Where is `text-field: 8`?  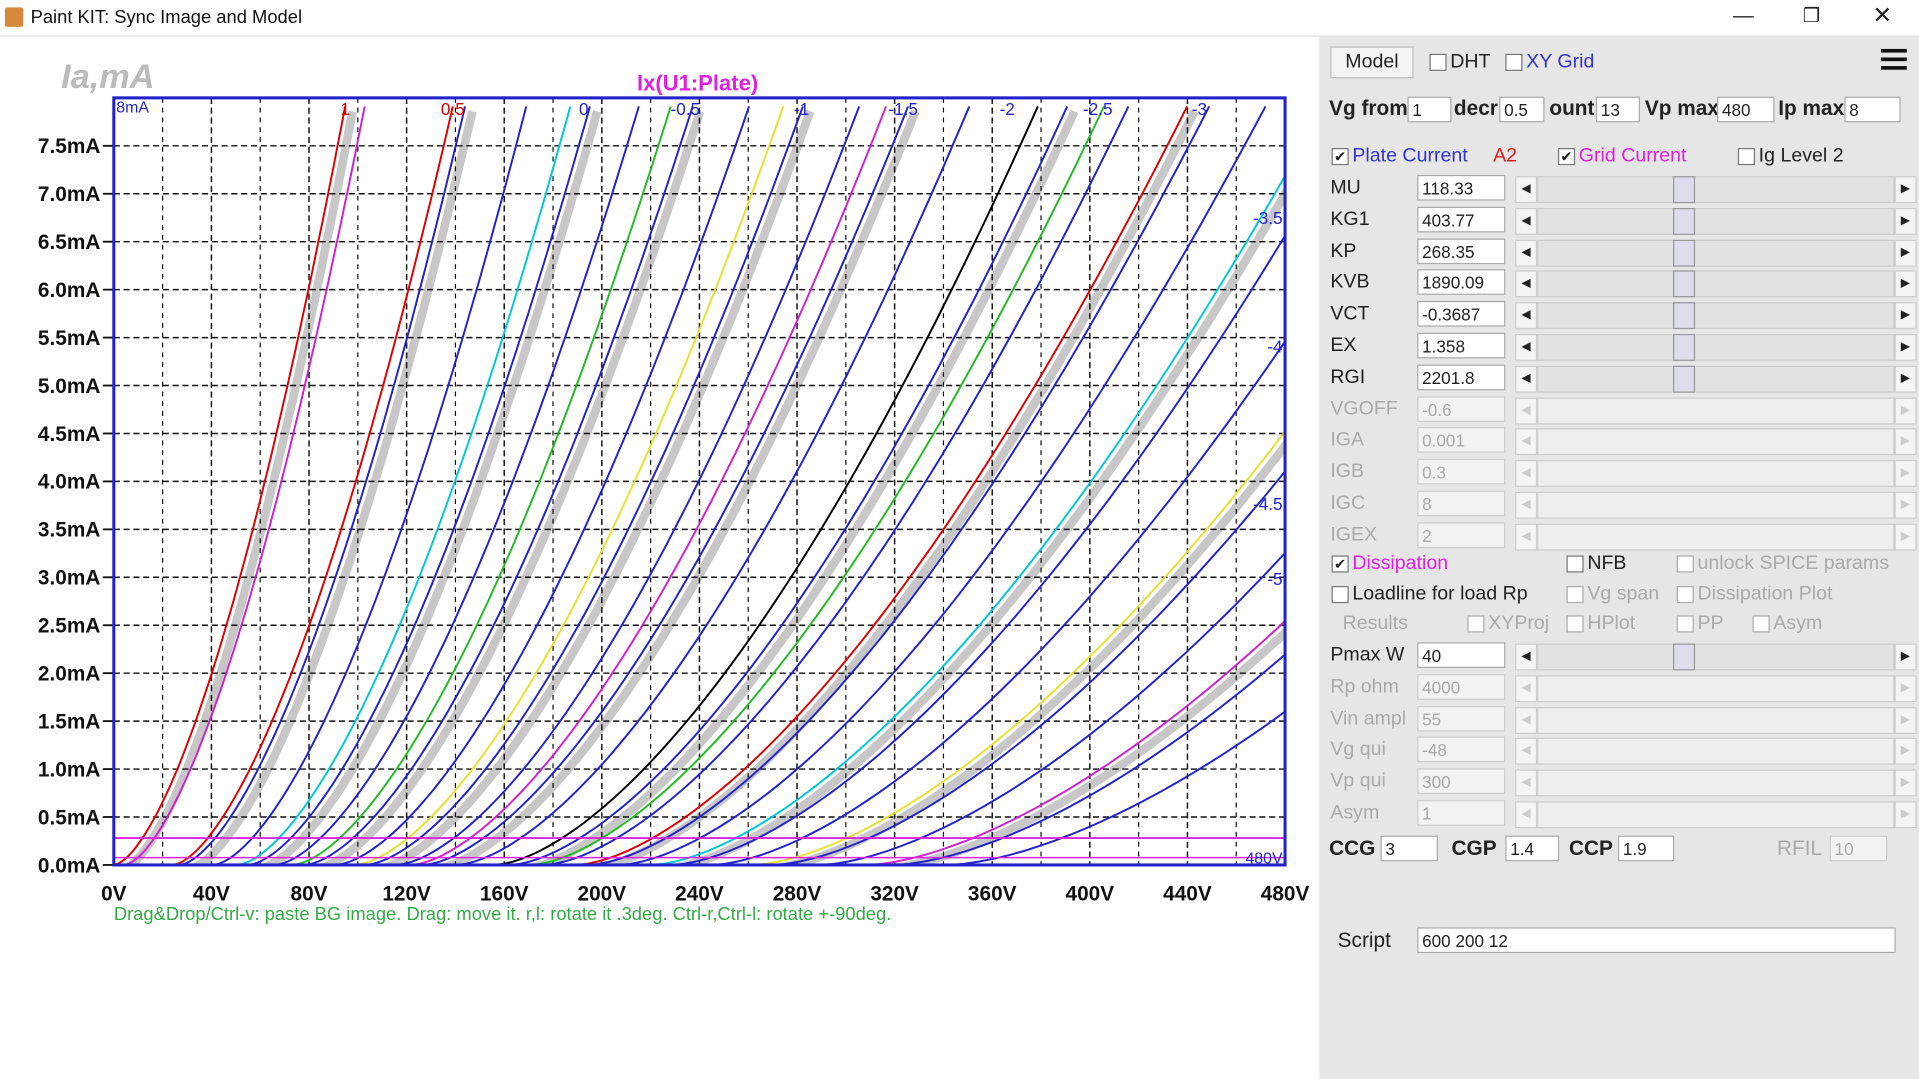
text-field: 8 is located at coordinates (1872, 109).